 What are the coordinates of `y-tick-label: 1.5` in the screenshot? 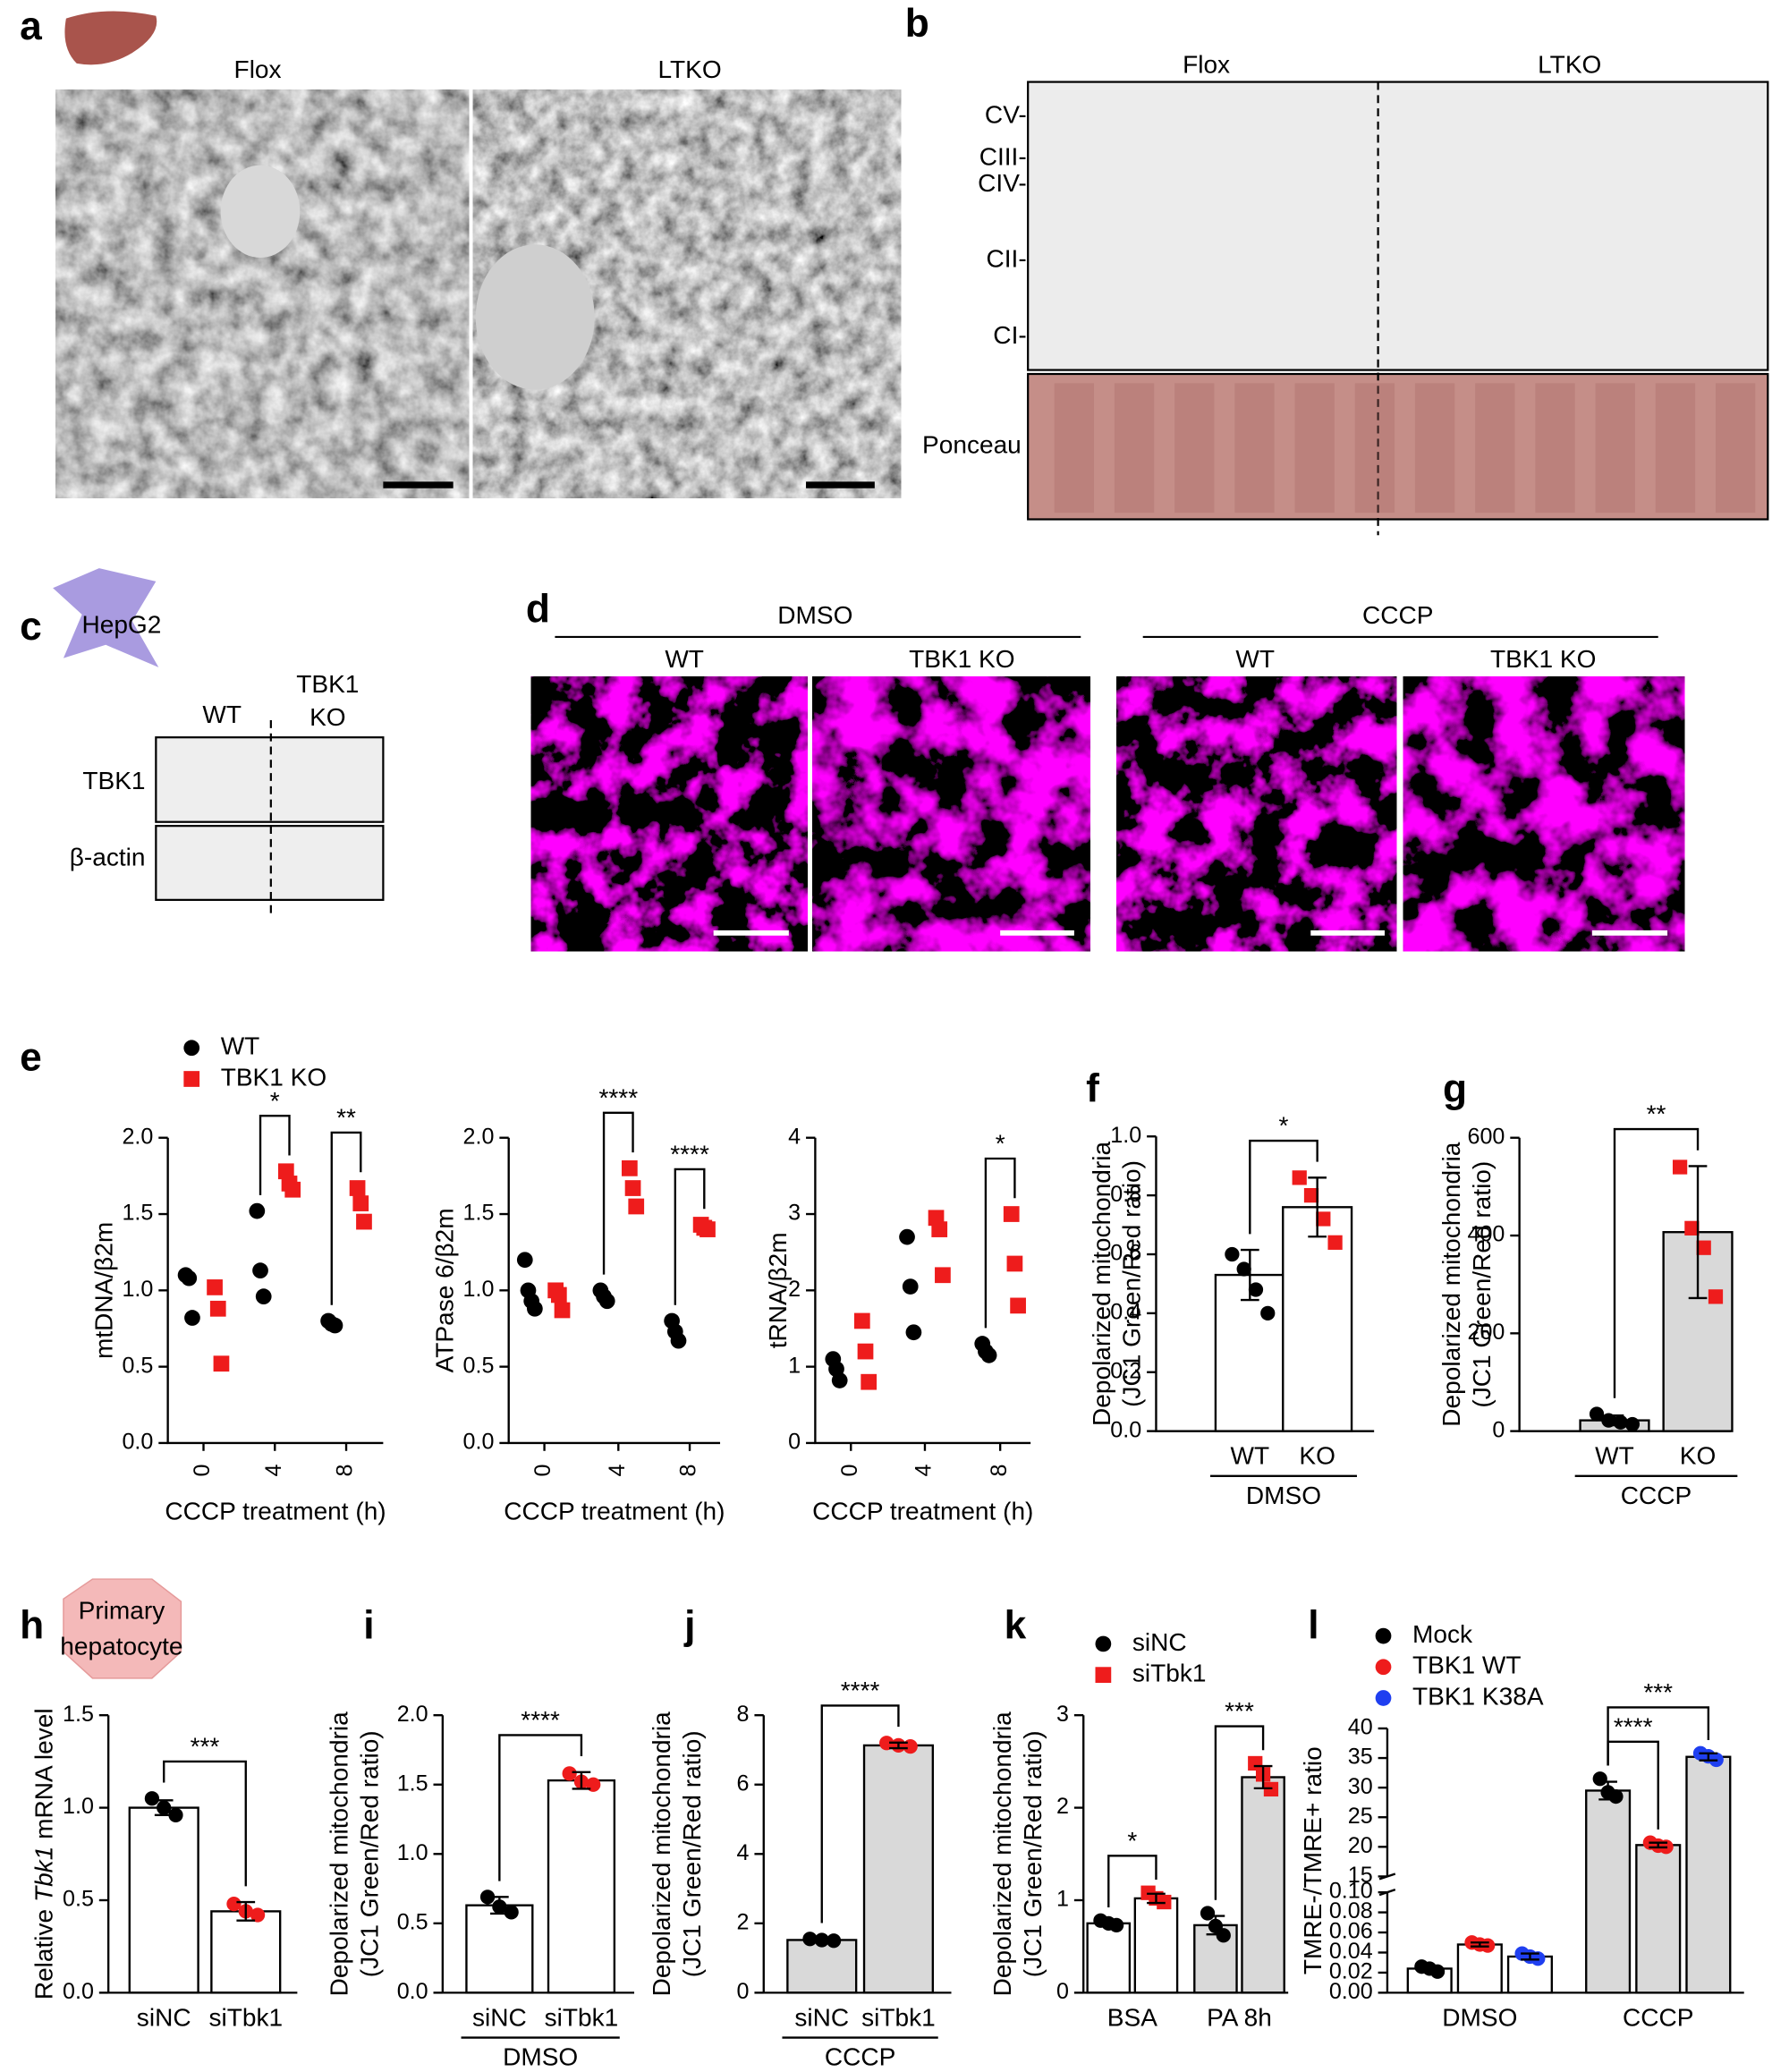 It's located at (412, 1783).